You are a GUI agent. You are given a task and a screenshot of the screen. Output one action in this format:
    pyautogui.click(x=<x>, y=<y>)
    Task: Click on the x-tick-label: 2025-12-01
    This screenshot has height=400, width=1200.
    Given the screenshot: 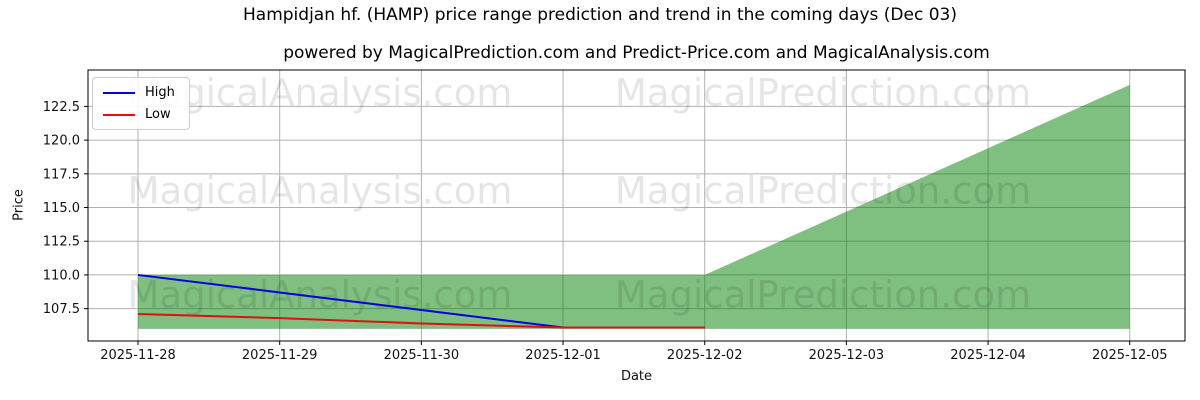 What is the action you would take?
    pyautogui.click(x=563, y=355)
    